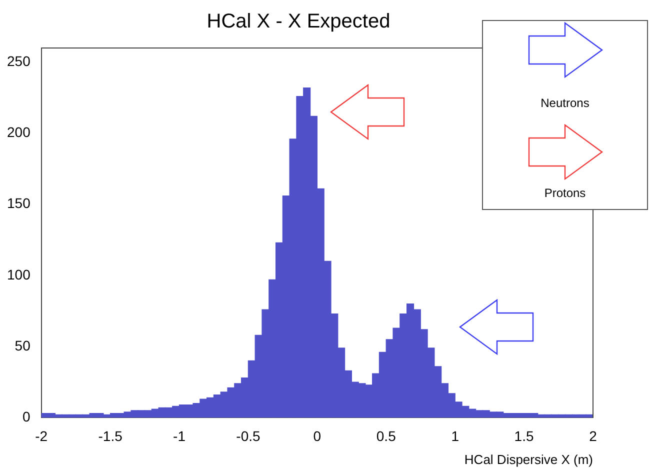 Image resolution: width=649 pixels, height=472 pixels. What do you see at coordinates (524, 436) in the screenshot?
I see `x-tick-label: 1.5` at bounding box center [524, 436].